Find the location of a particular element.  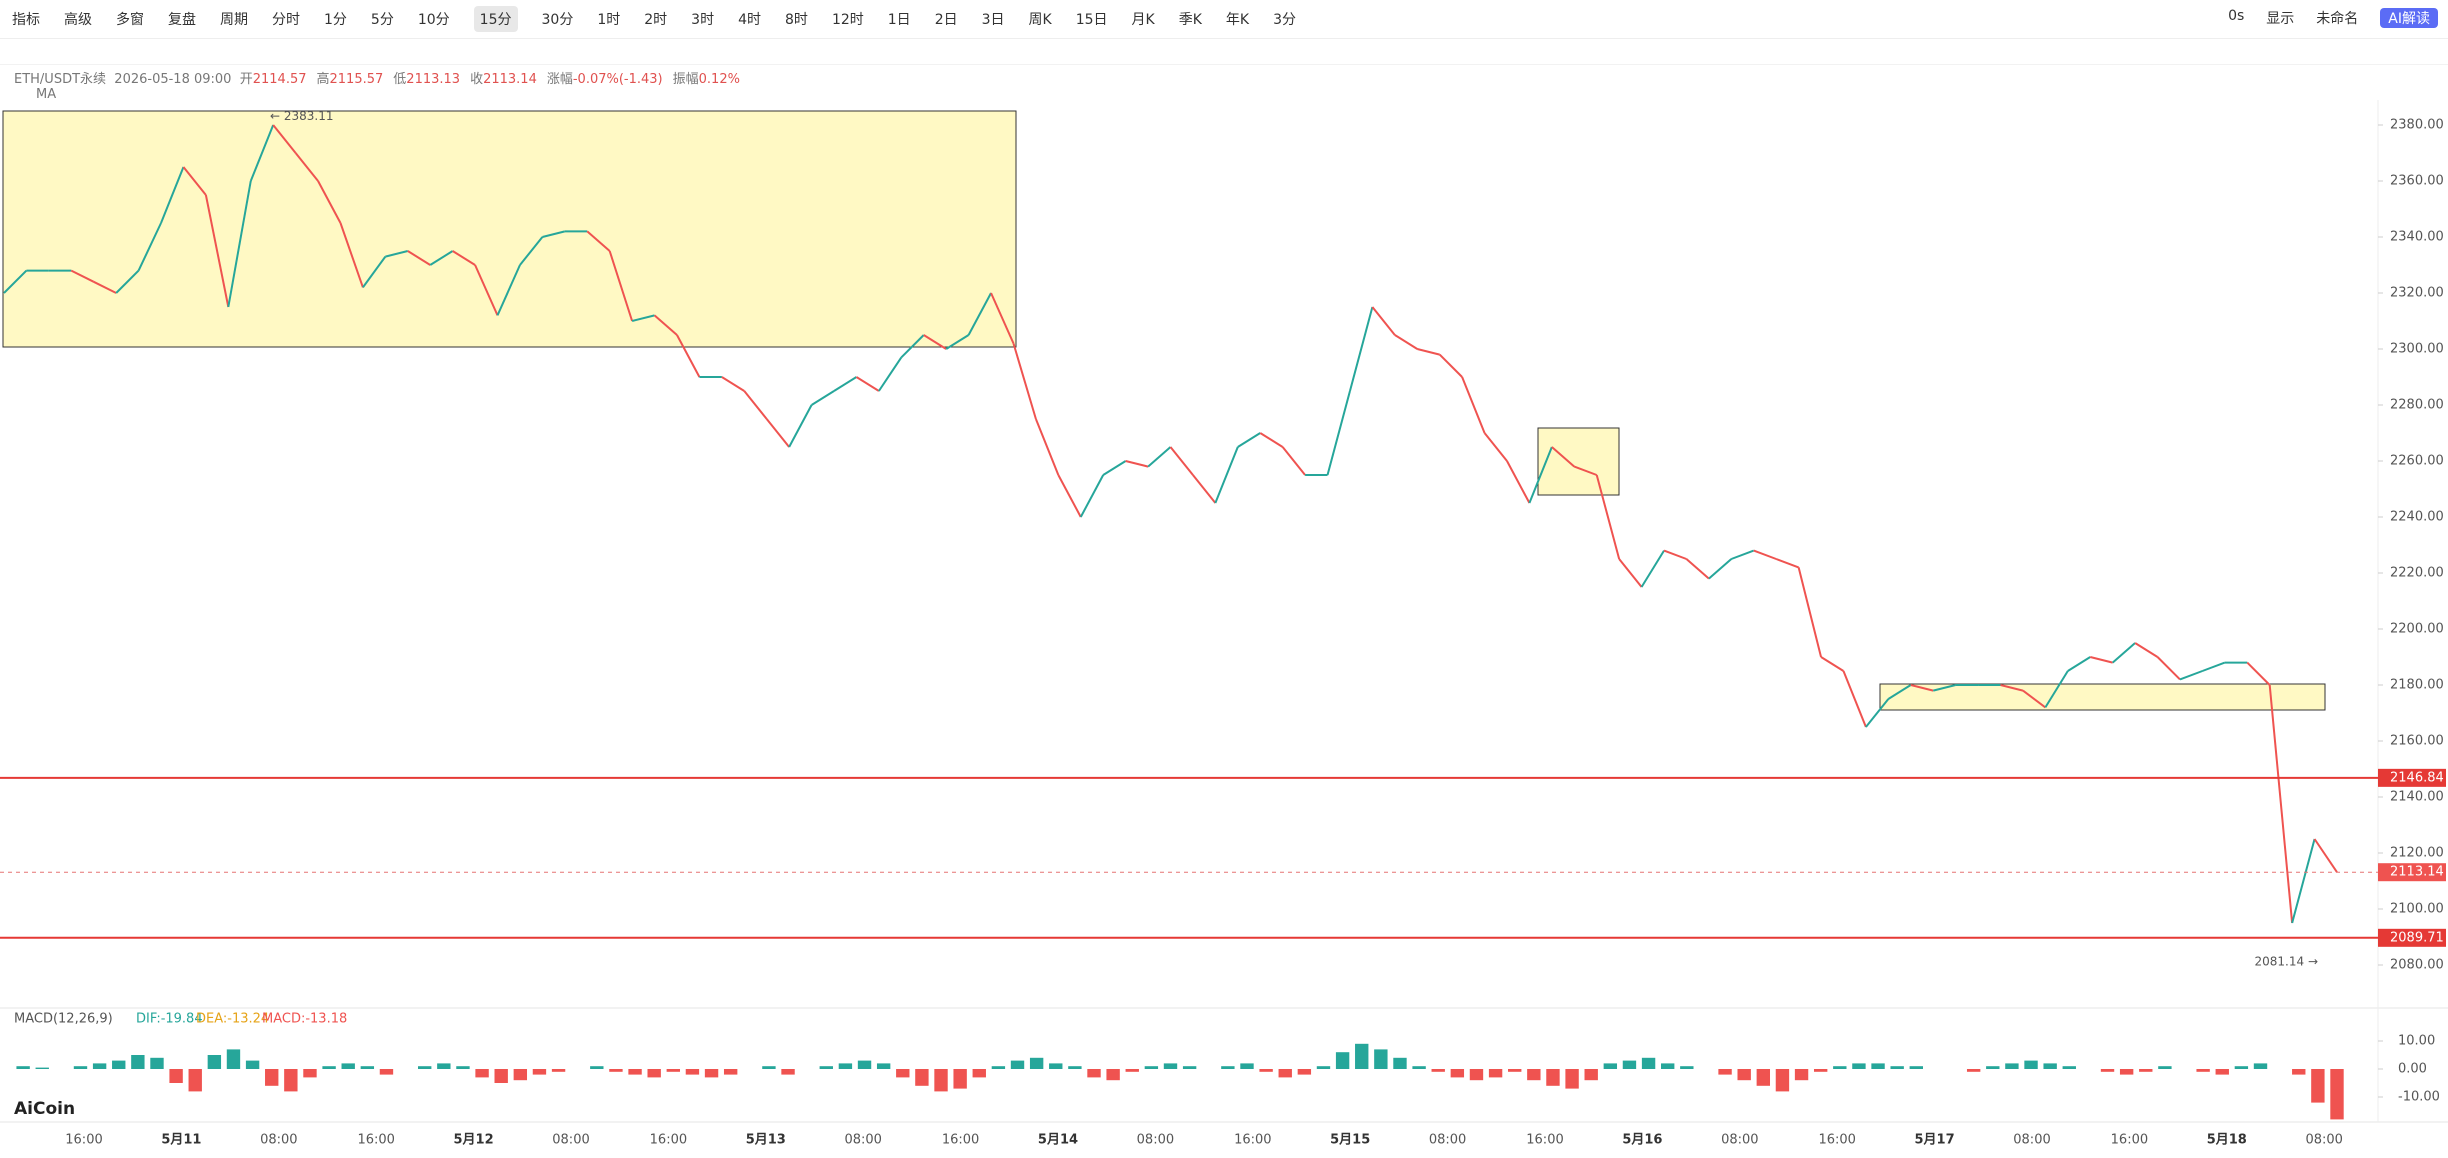

period-button: 4时 is located at coordinates (750, 20).